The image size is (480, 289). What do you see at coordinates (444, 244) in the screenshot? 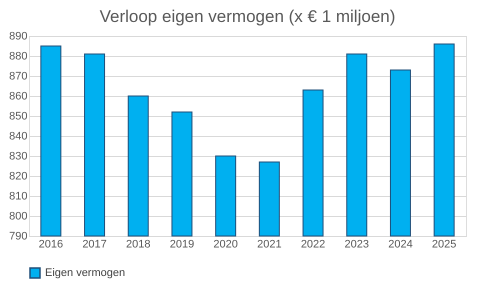
I see `x-tick-label: 2025` at bounding box center [444, 244].